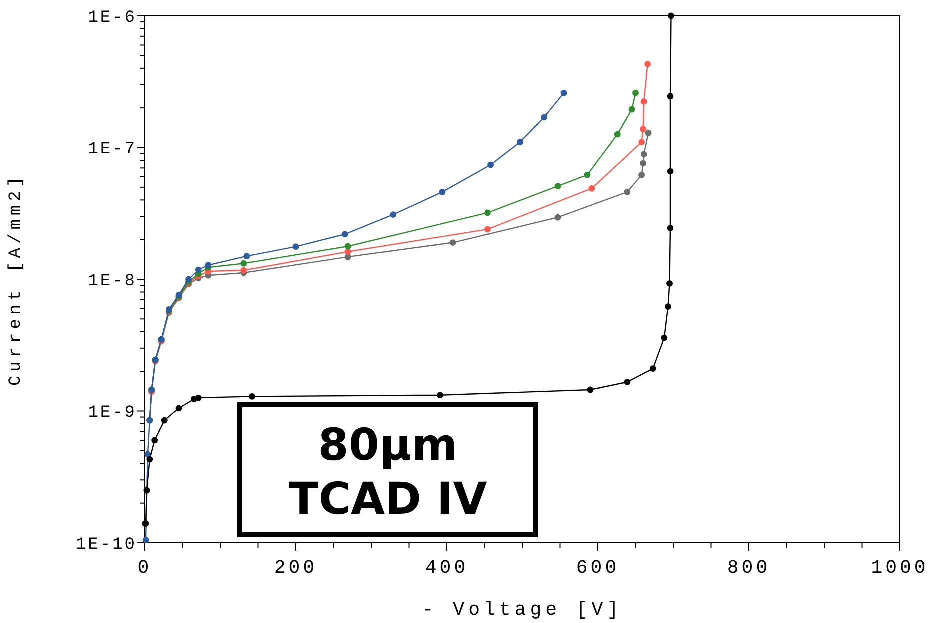 The width and height of the screenshot is (930, 623). Describe the element at coordinates (112, 282) in the screenshot. I see `y-tick-label: 1E-8` at that location.